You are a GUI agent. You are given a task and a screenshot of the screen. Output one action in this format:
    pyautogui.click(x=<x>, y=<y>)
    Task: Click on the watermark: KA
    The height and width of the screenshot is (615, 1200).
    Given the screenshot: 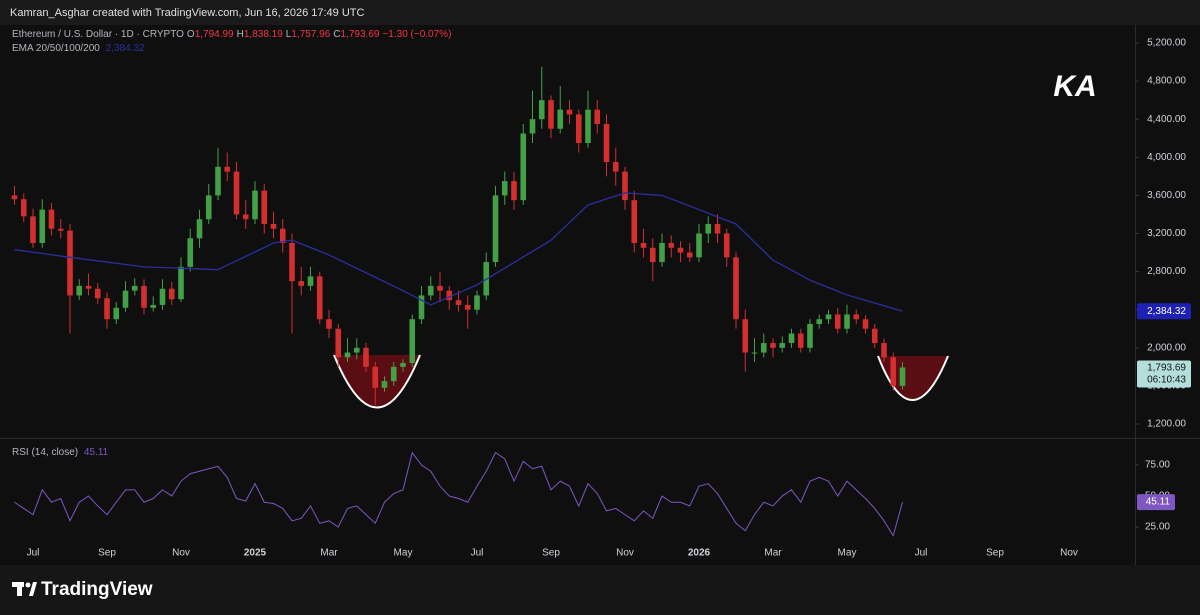 What is the action you would take?
    pyautogui.click(x=1074, y=86)
    